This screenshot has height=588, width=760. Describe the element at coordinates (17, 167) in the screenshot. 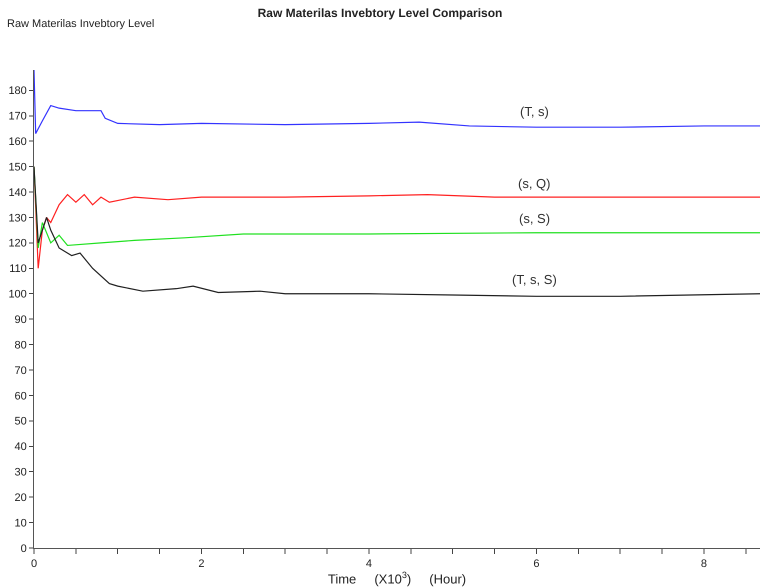

I see `y-tick-label: 150` at that location.